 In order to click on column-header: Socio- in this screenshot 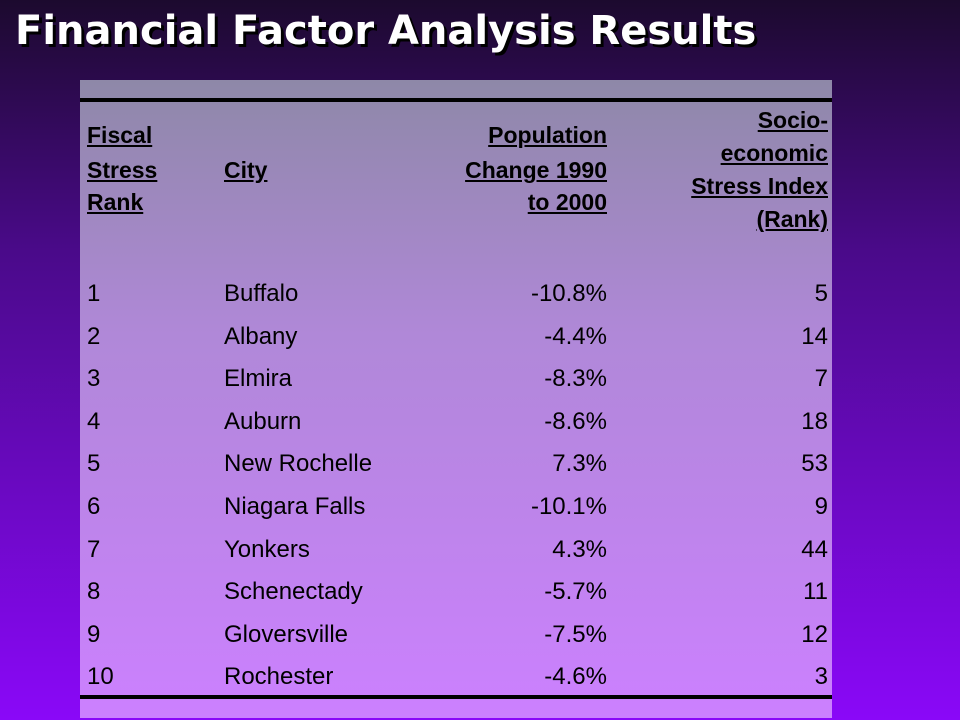, I will do `click(792, 120)`.